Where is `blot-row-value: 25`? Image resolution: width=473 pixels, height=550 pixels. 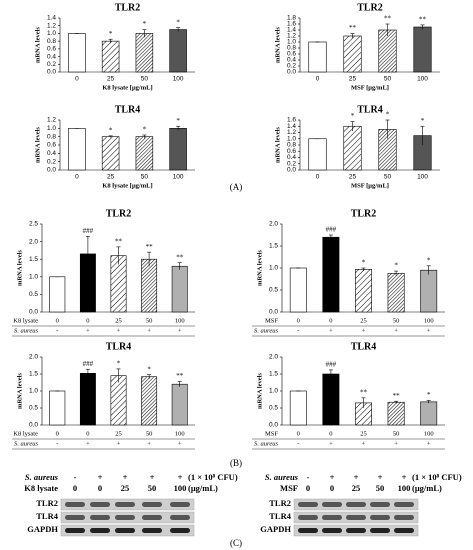 blot-row-value: 25 is located at coordinates (356, 488).